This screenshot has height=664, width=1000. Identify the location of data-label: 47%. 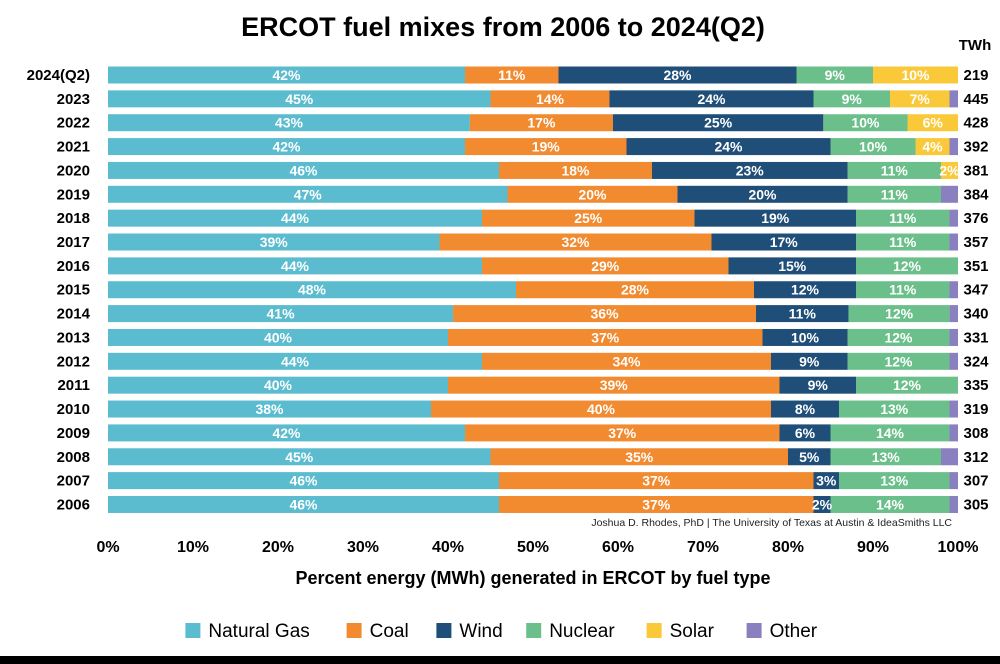
(308, 194).